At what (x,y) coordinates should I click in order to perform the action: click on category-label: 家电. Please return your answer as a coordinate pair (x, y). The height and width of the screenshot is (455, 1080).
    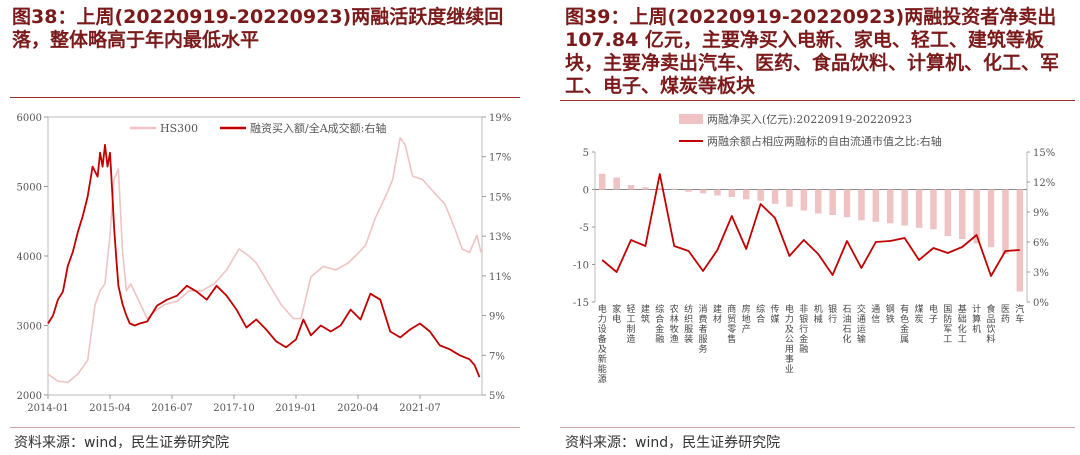
    Looking at the image, I should click on (616, 314).